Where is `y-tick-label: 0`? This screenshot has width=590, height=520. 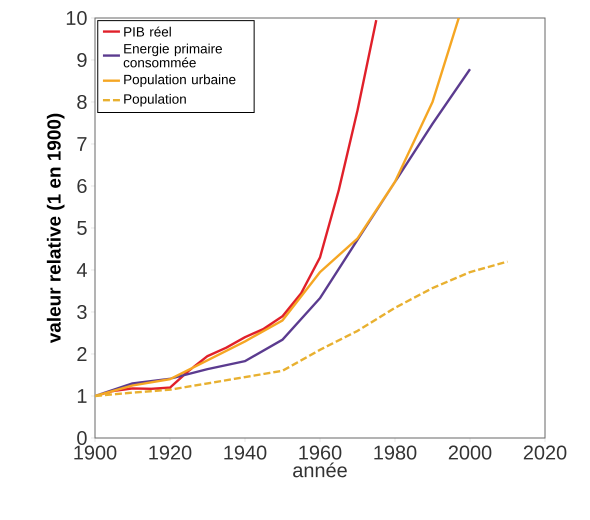
y-tick-label: 0 is located at coordinates (82, 438).